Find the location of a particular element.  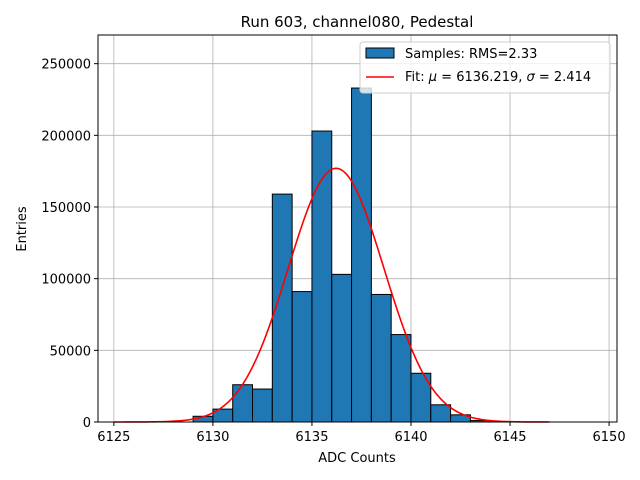

y-tick-label: 150000 is located at coordinates (66, 208).